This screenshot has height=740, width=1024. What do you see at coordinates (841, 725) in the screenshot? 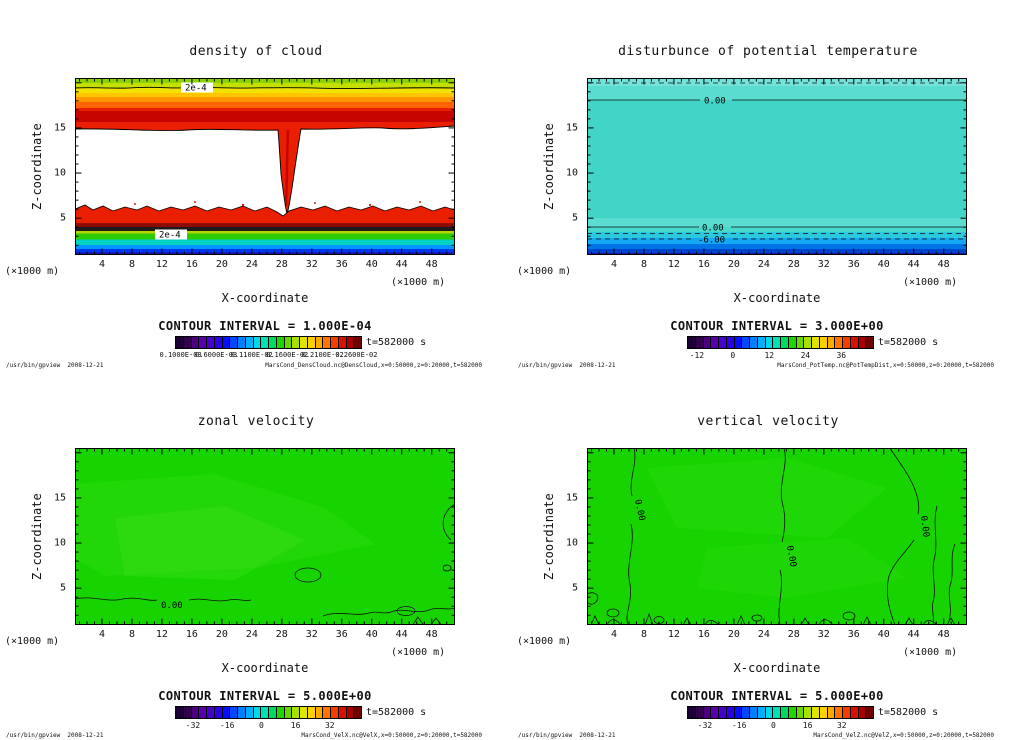
I see `colorbar-tick-label: 32` at bounding box center [841, 725].